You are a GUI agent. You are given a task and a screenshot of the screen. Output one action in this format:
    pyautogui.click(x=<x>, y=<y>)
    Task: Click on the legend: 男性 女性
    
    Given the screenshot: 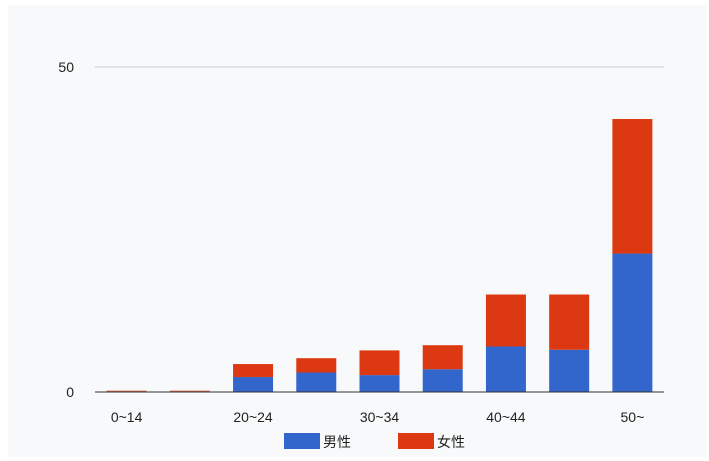 What is the action you would take?
    pyautogui.click(x=374, y=442)
    